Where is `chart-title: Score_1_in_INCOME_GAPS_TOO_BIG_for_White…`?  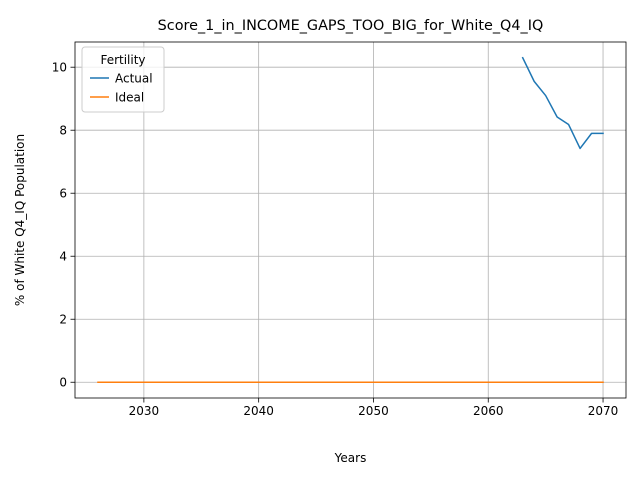 chart-title: Score_1_in_INCOME_GAPS_TOO_BIG_for_White… is located at coordinates (351, 26).